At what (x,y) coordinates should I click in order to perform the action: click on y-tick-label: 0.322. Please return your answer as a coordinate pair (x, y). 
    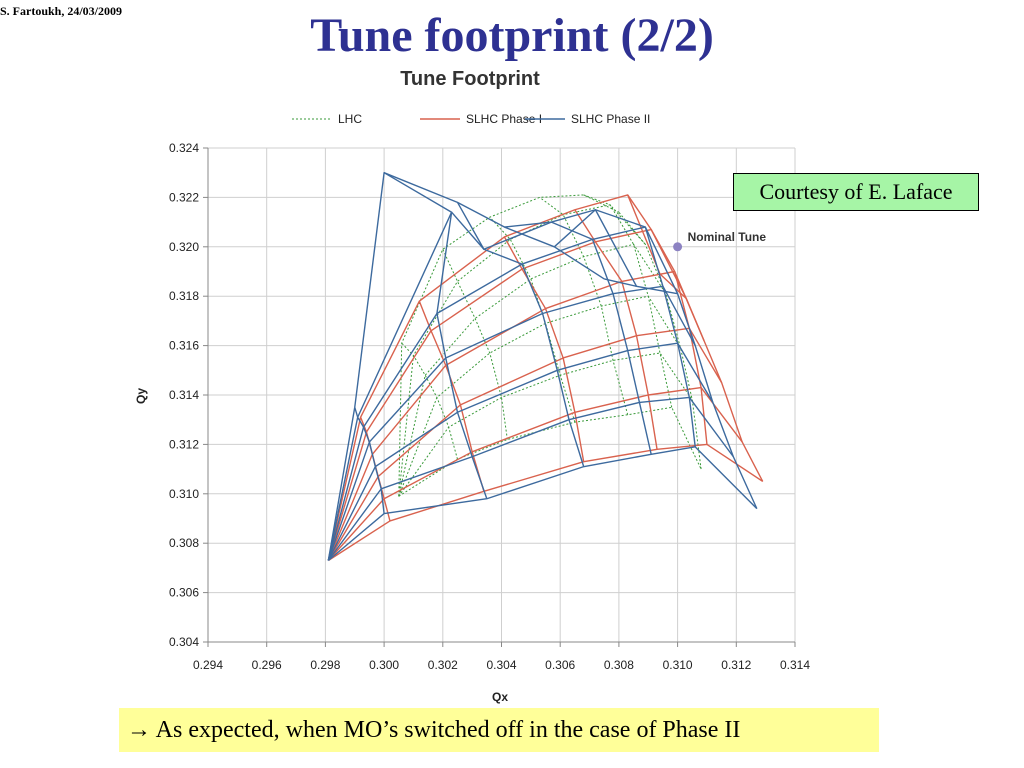
    Looking at the image, I should click on (184, 197).